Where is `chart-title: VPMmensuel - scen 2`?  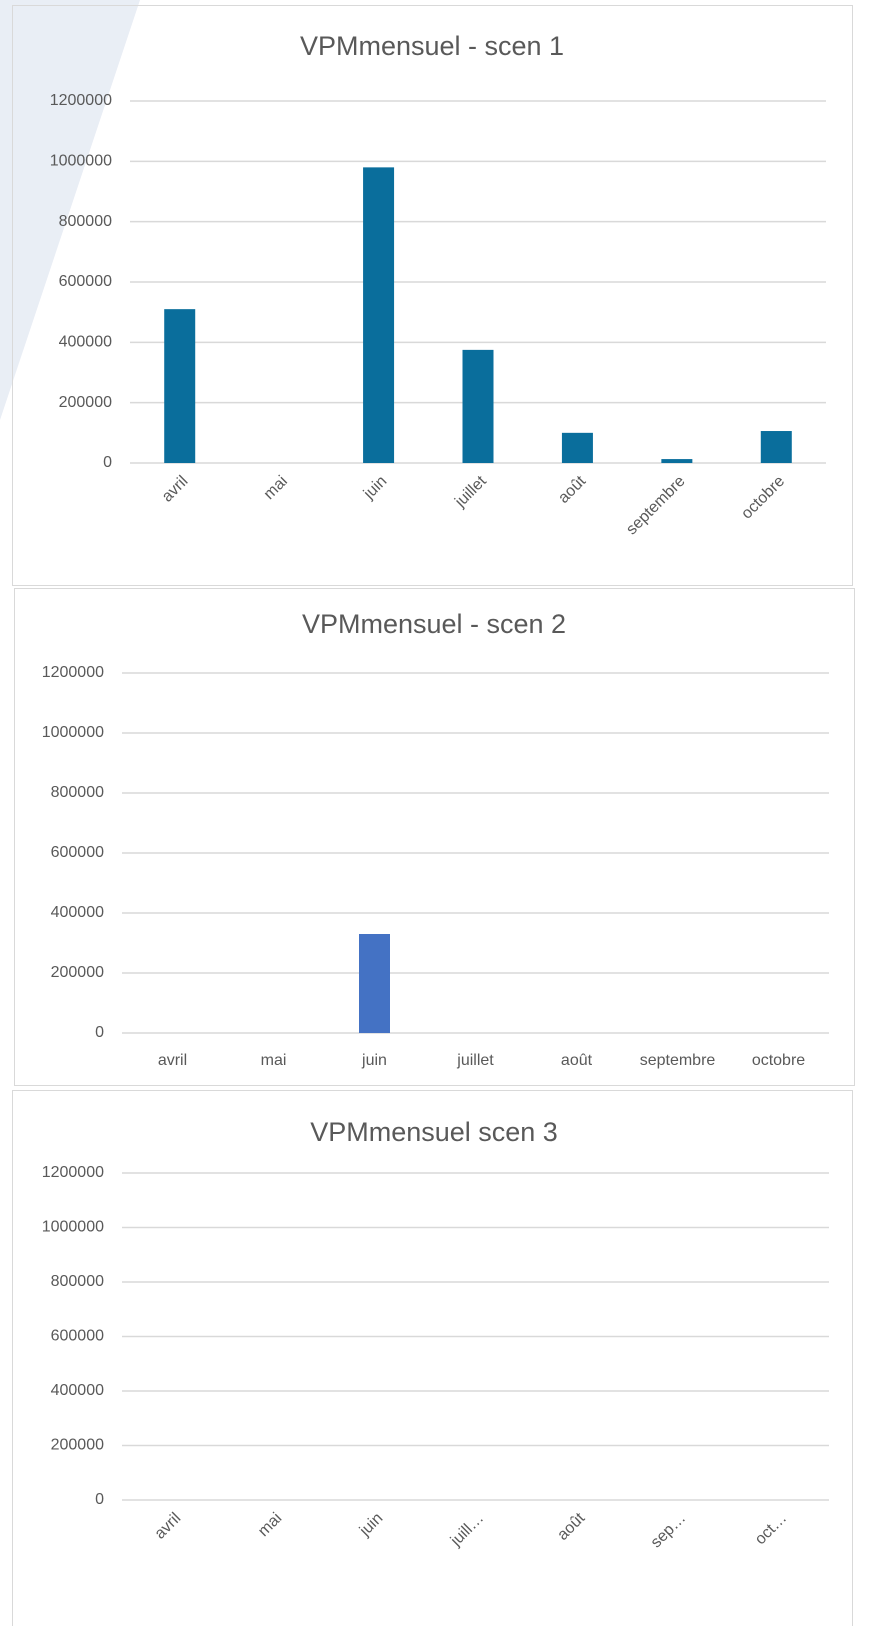
chart-title: VPMmensuel - scen 2 is located at coordinates (434, 624).